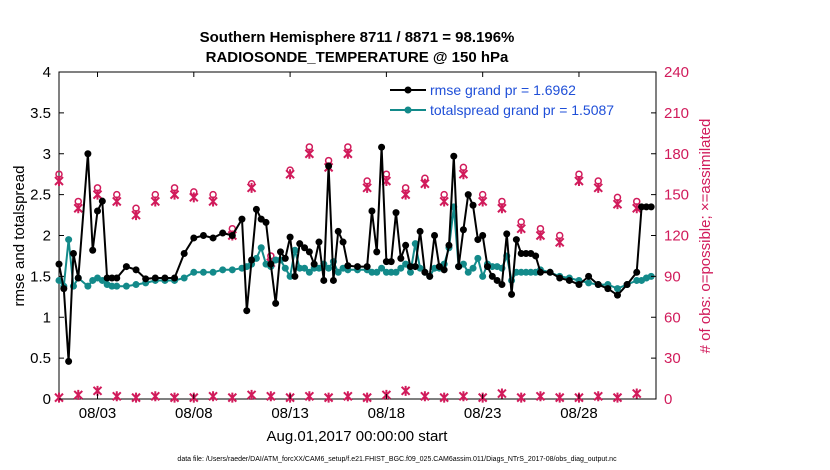  I want to click on y-tick-label-right: 120, so click(676, 236).